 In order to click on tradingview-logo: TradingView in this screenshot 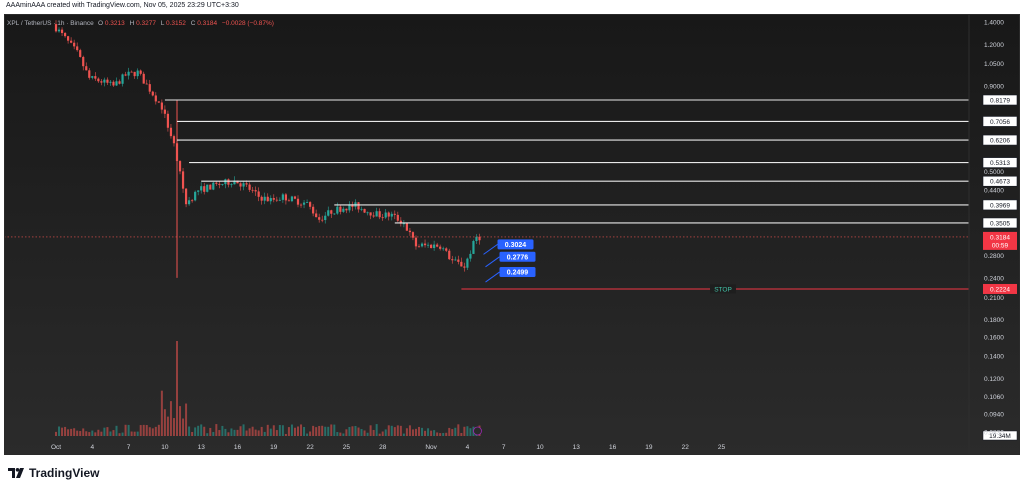, I will do `click(53, 473)`.